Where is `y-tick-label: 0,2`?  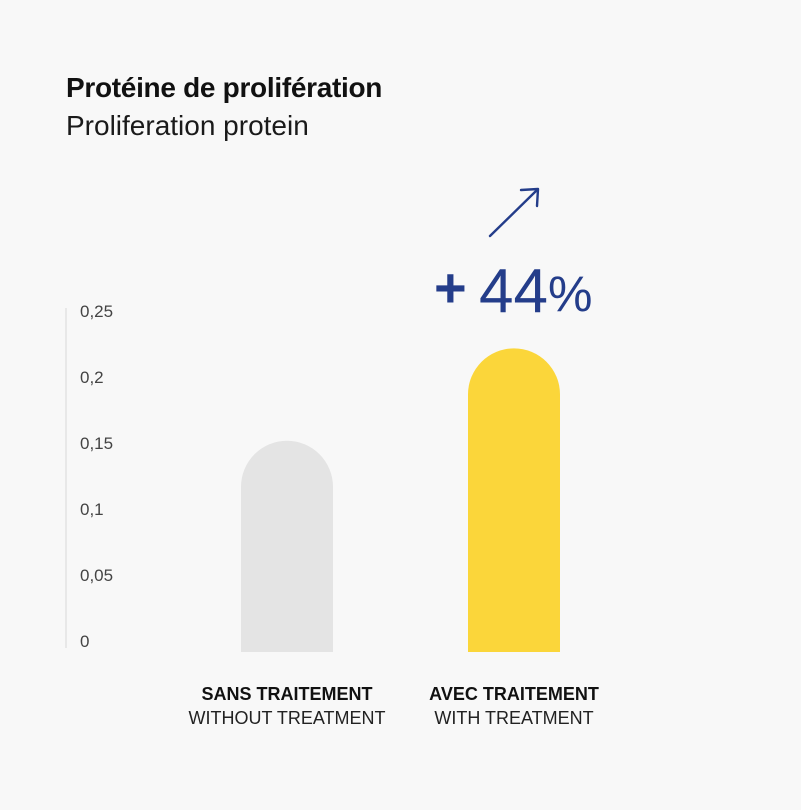
y-tick-label: 0,2 is located at coordinates (92, 377).